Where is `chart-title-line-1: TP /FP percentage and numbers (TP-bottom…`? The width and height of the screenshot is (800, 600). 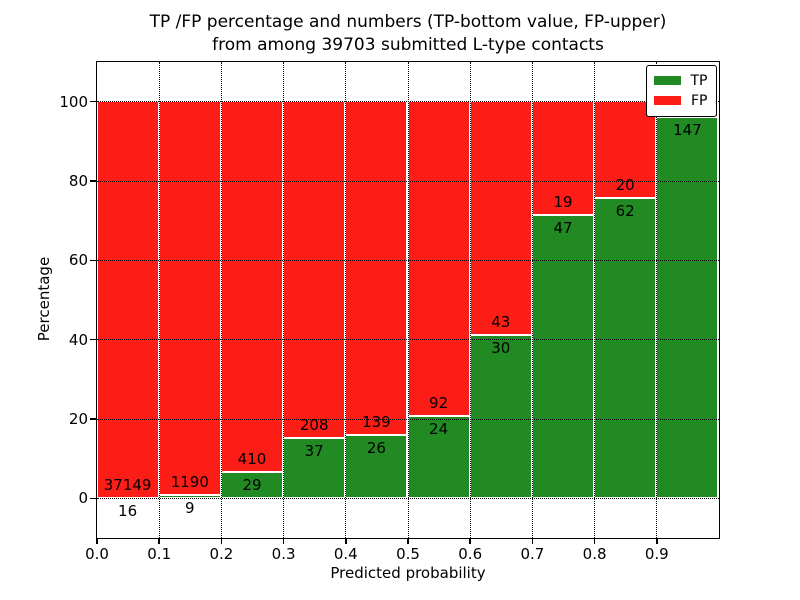
chart-title-line-1: TP /FP percentage and numbers (TP-bottom… is located at coordinates (408, 22).